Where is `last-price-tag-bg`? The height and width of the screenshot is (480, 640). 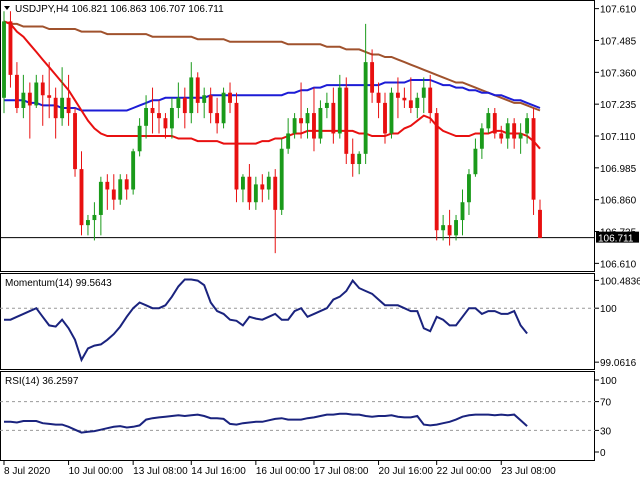 last-price-tag-bg is located at coordinates (617, 237).